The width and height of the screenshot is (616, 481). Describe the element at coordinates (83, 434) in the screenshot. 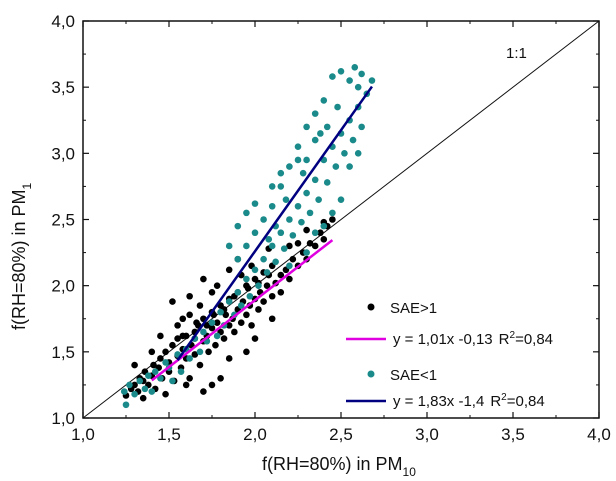

I see `x-tick-label: 1,0` at that location.